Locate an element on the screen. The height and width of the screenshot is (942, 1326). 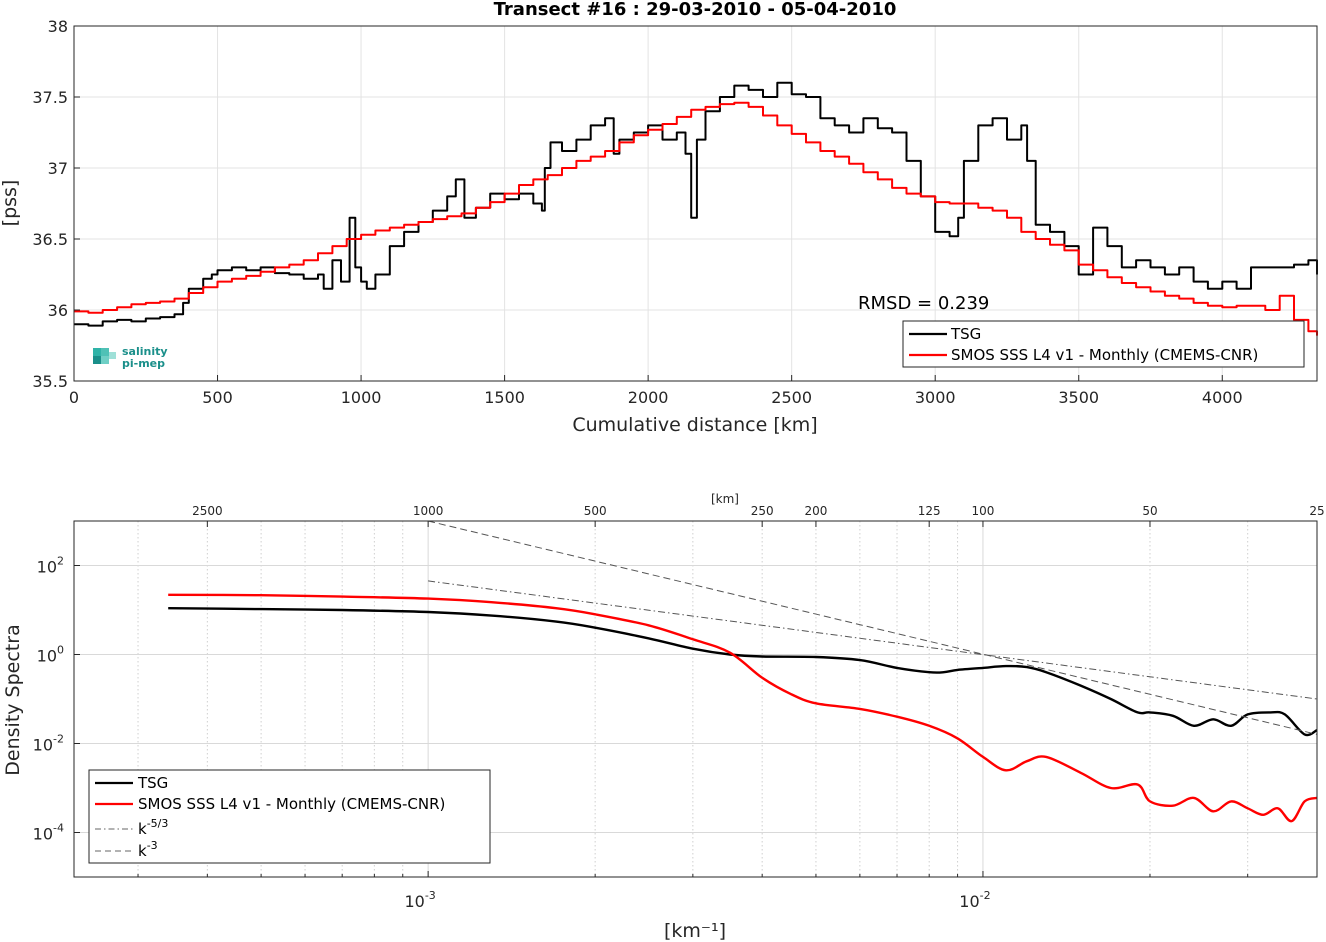
top-legend-label-smos: SMOS SSS L4 v1 - Monthly (CMEMS-CNR) is located at coordinates (1104, 355).